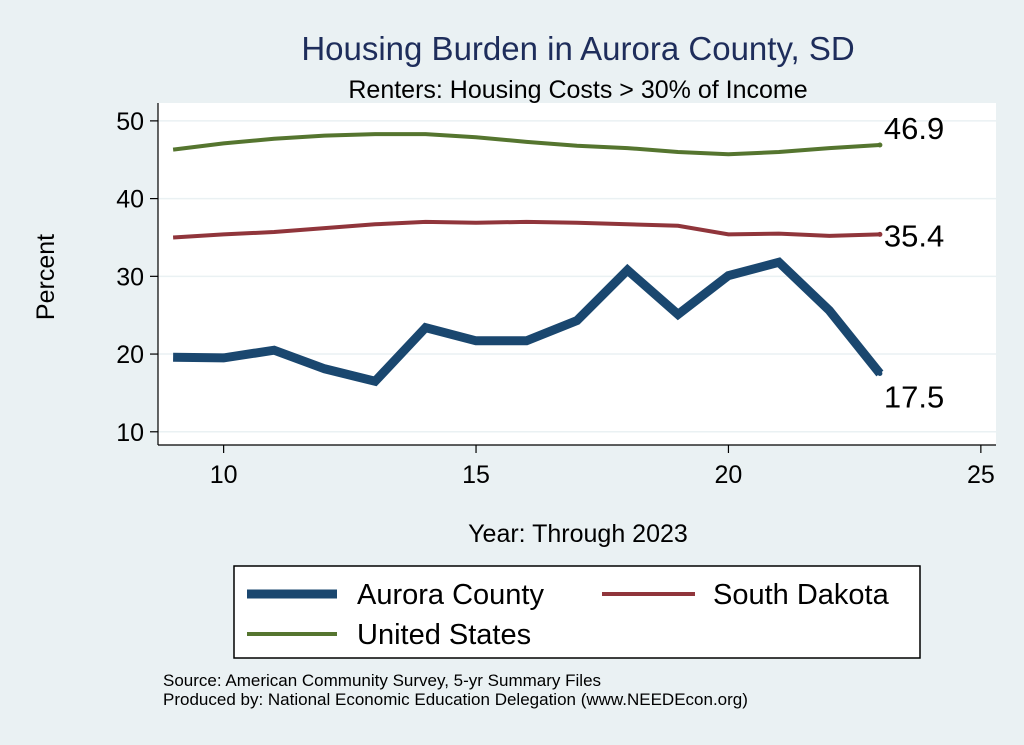  I want to click on x-axis-title: Year: Through 2023, so click(578, 534).